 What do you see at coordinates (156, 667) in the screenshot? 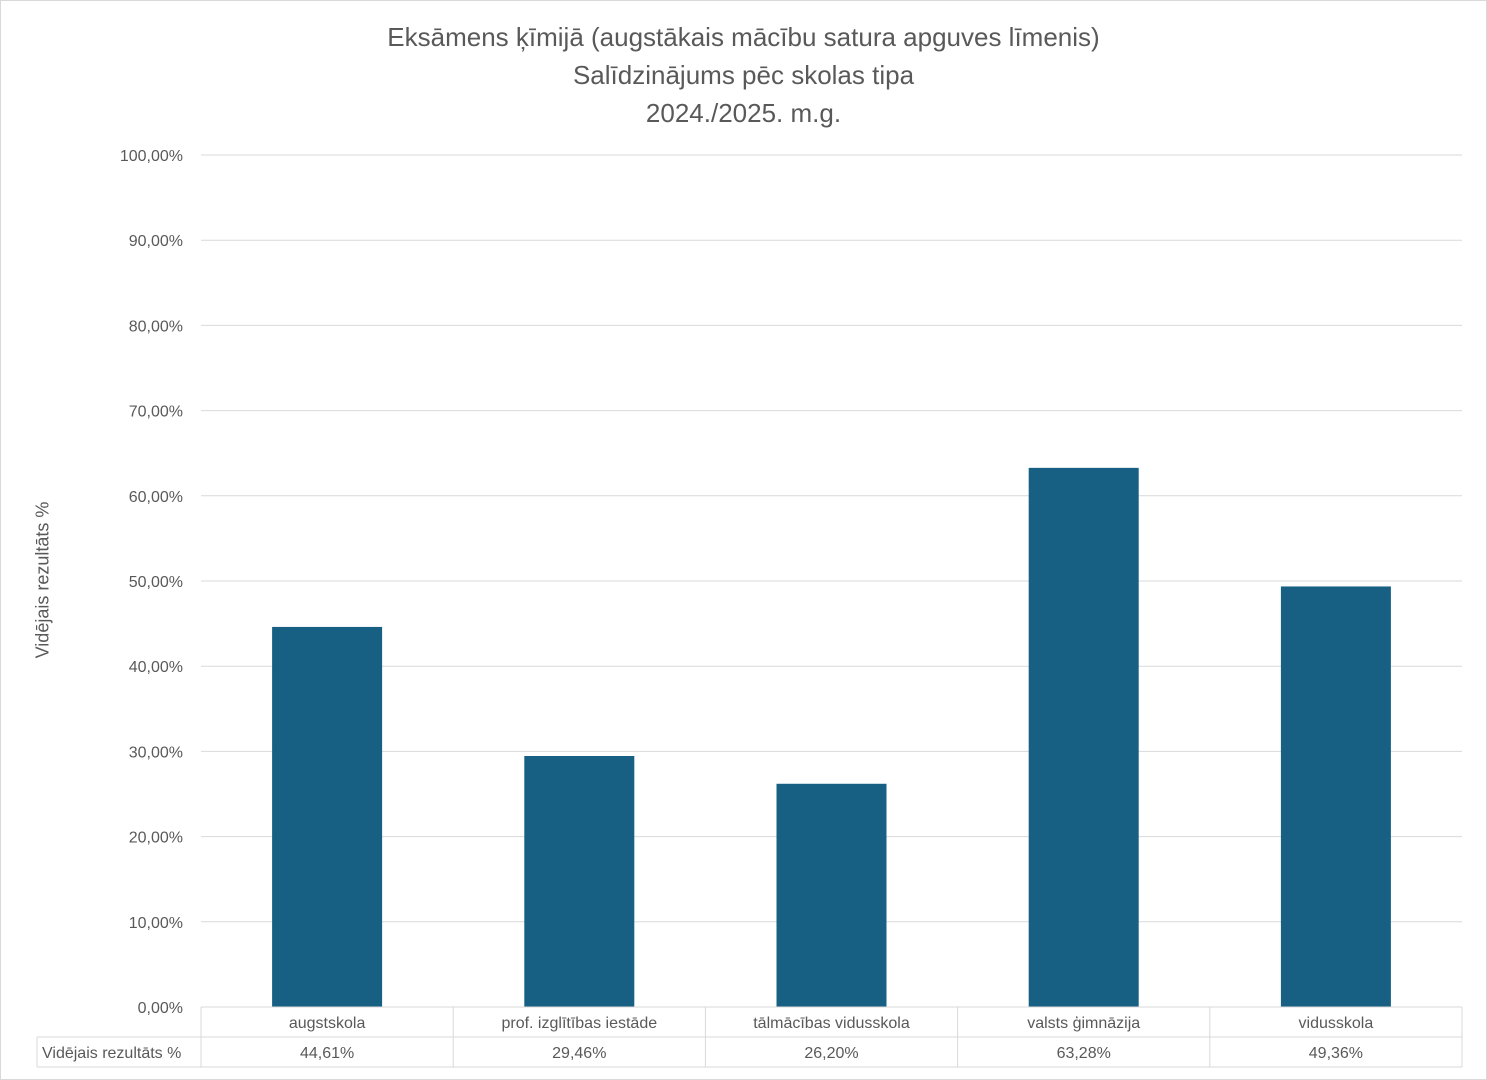
I see `y-tick-label: 40,00%` at bounding box center [156, 667].